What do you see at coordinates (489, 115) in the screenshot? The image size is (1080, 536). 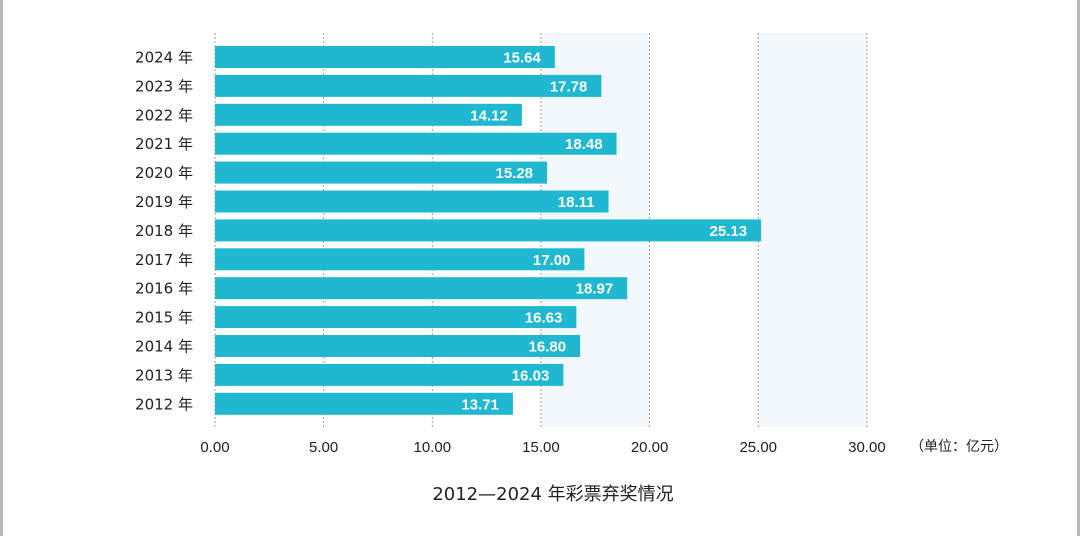 I see `value-label-2: 14.12` at bounding box center [489, 115].